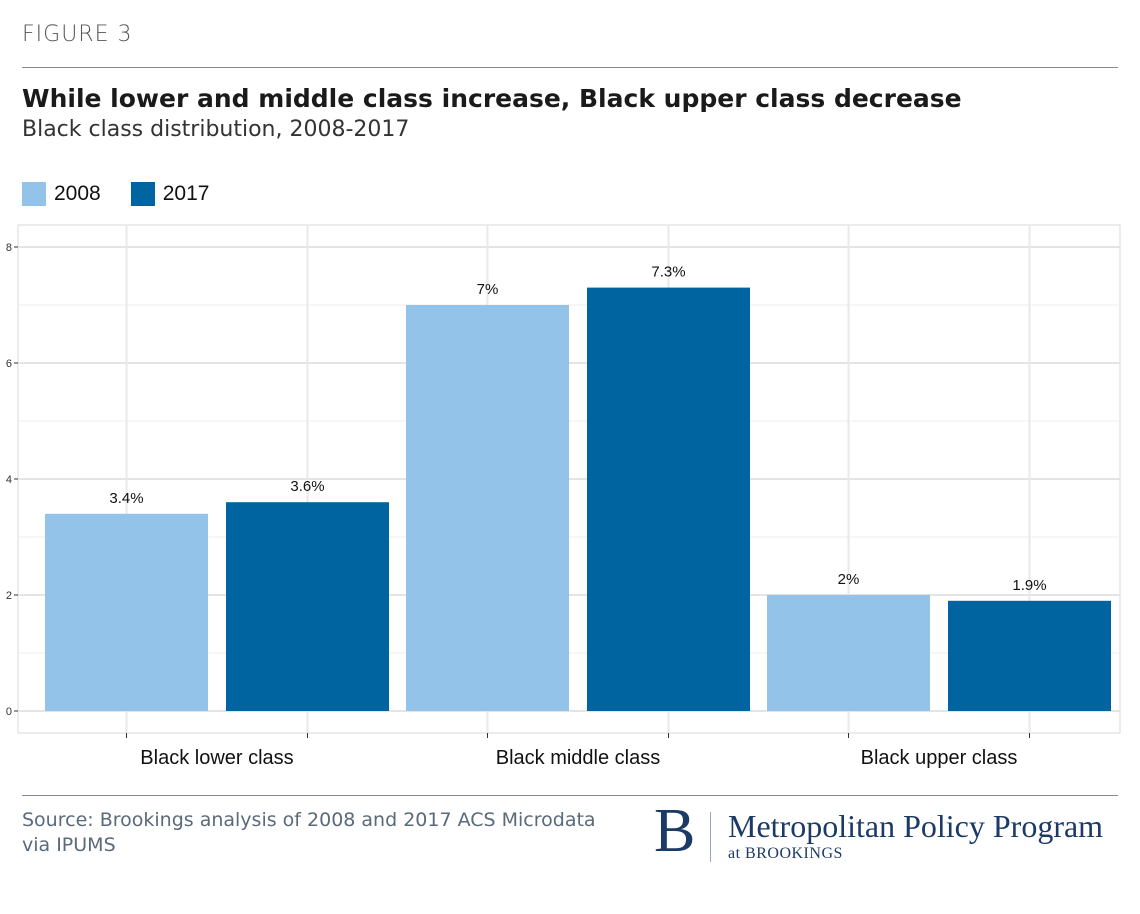 The height and width of the screenshot is (914, 1140). What do you see at coordinates (126, 498) in the screenshot?
I see `bar-value-label: 3.4%` at bounding box center [126, 498].